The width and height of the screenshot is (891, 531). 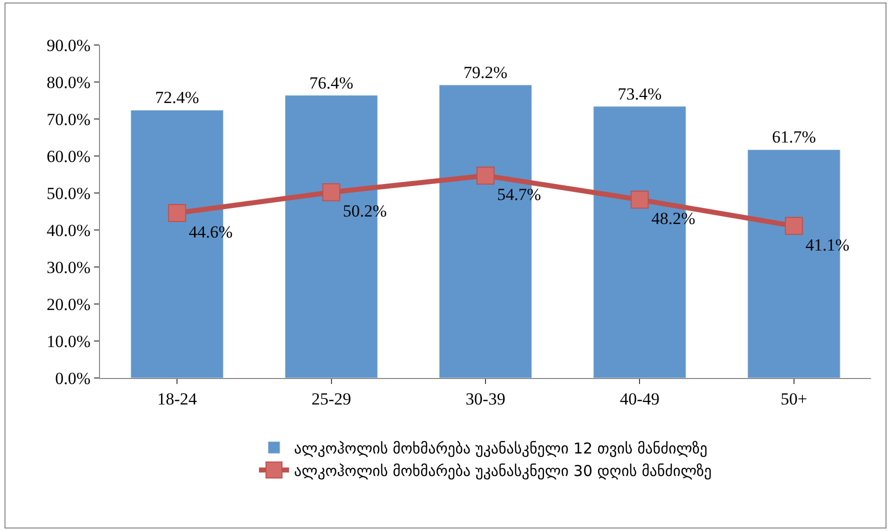 I want to click on legend-label: ალკოჰოლის მოხმარება უკანასკნელი 30 დღის მანძილზე, so click(x=503, y=471).